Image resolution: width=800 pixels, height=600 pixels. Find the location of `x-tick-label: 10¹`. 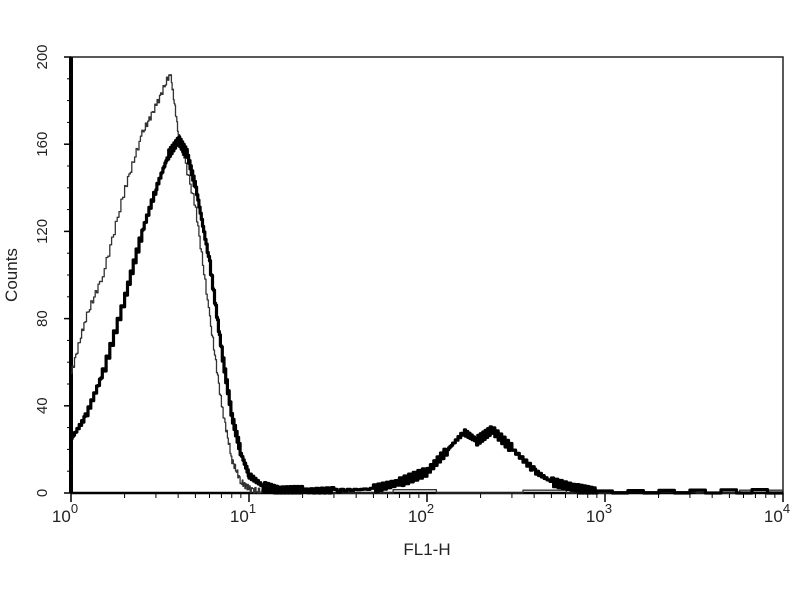

x-tick-label: 10¹ is located at coordinates (243, 513).